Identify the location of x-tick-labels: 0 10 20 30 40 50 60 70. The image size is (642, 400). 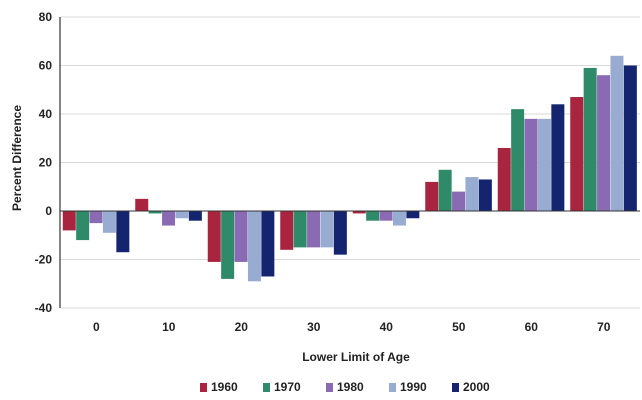
(352, 327).